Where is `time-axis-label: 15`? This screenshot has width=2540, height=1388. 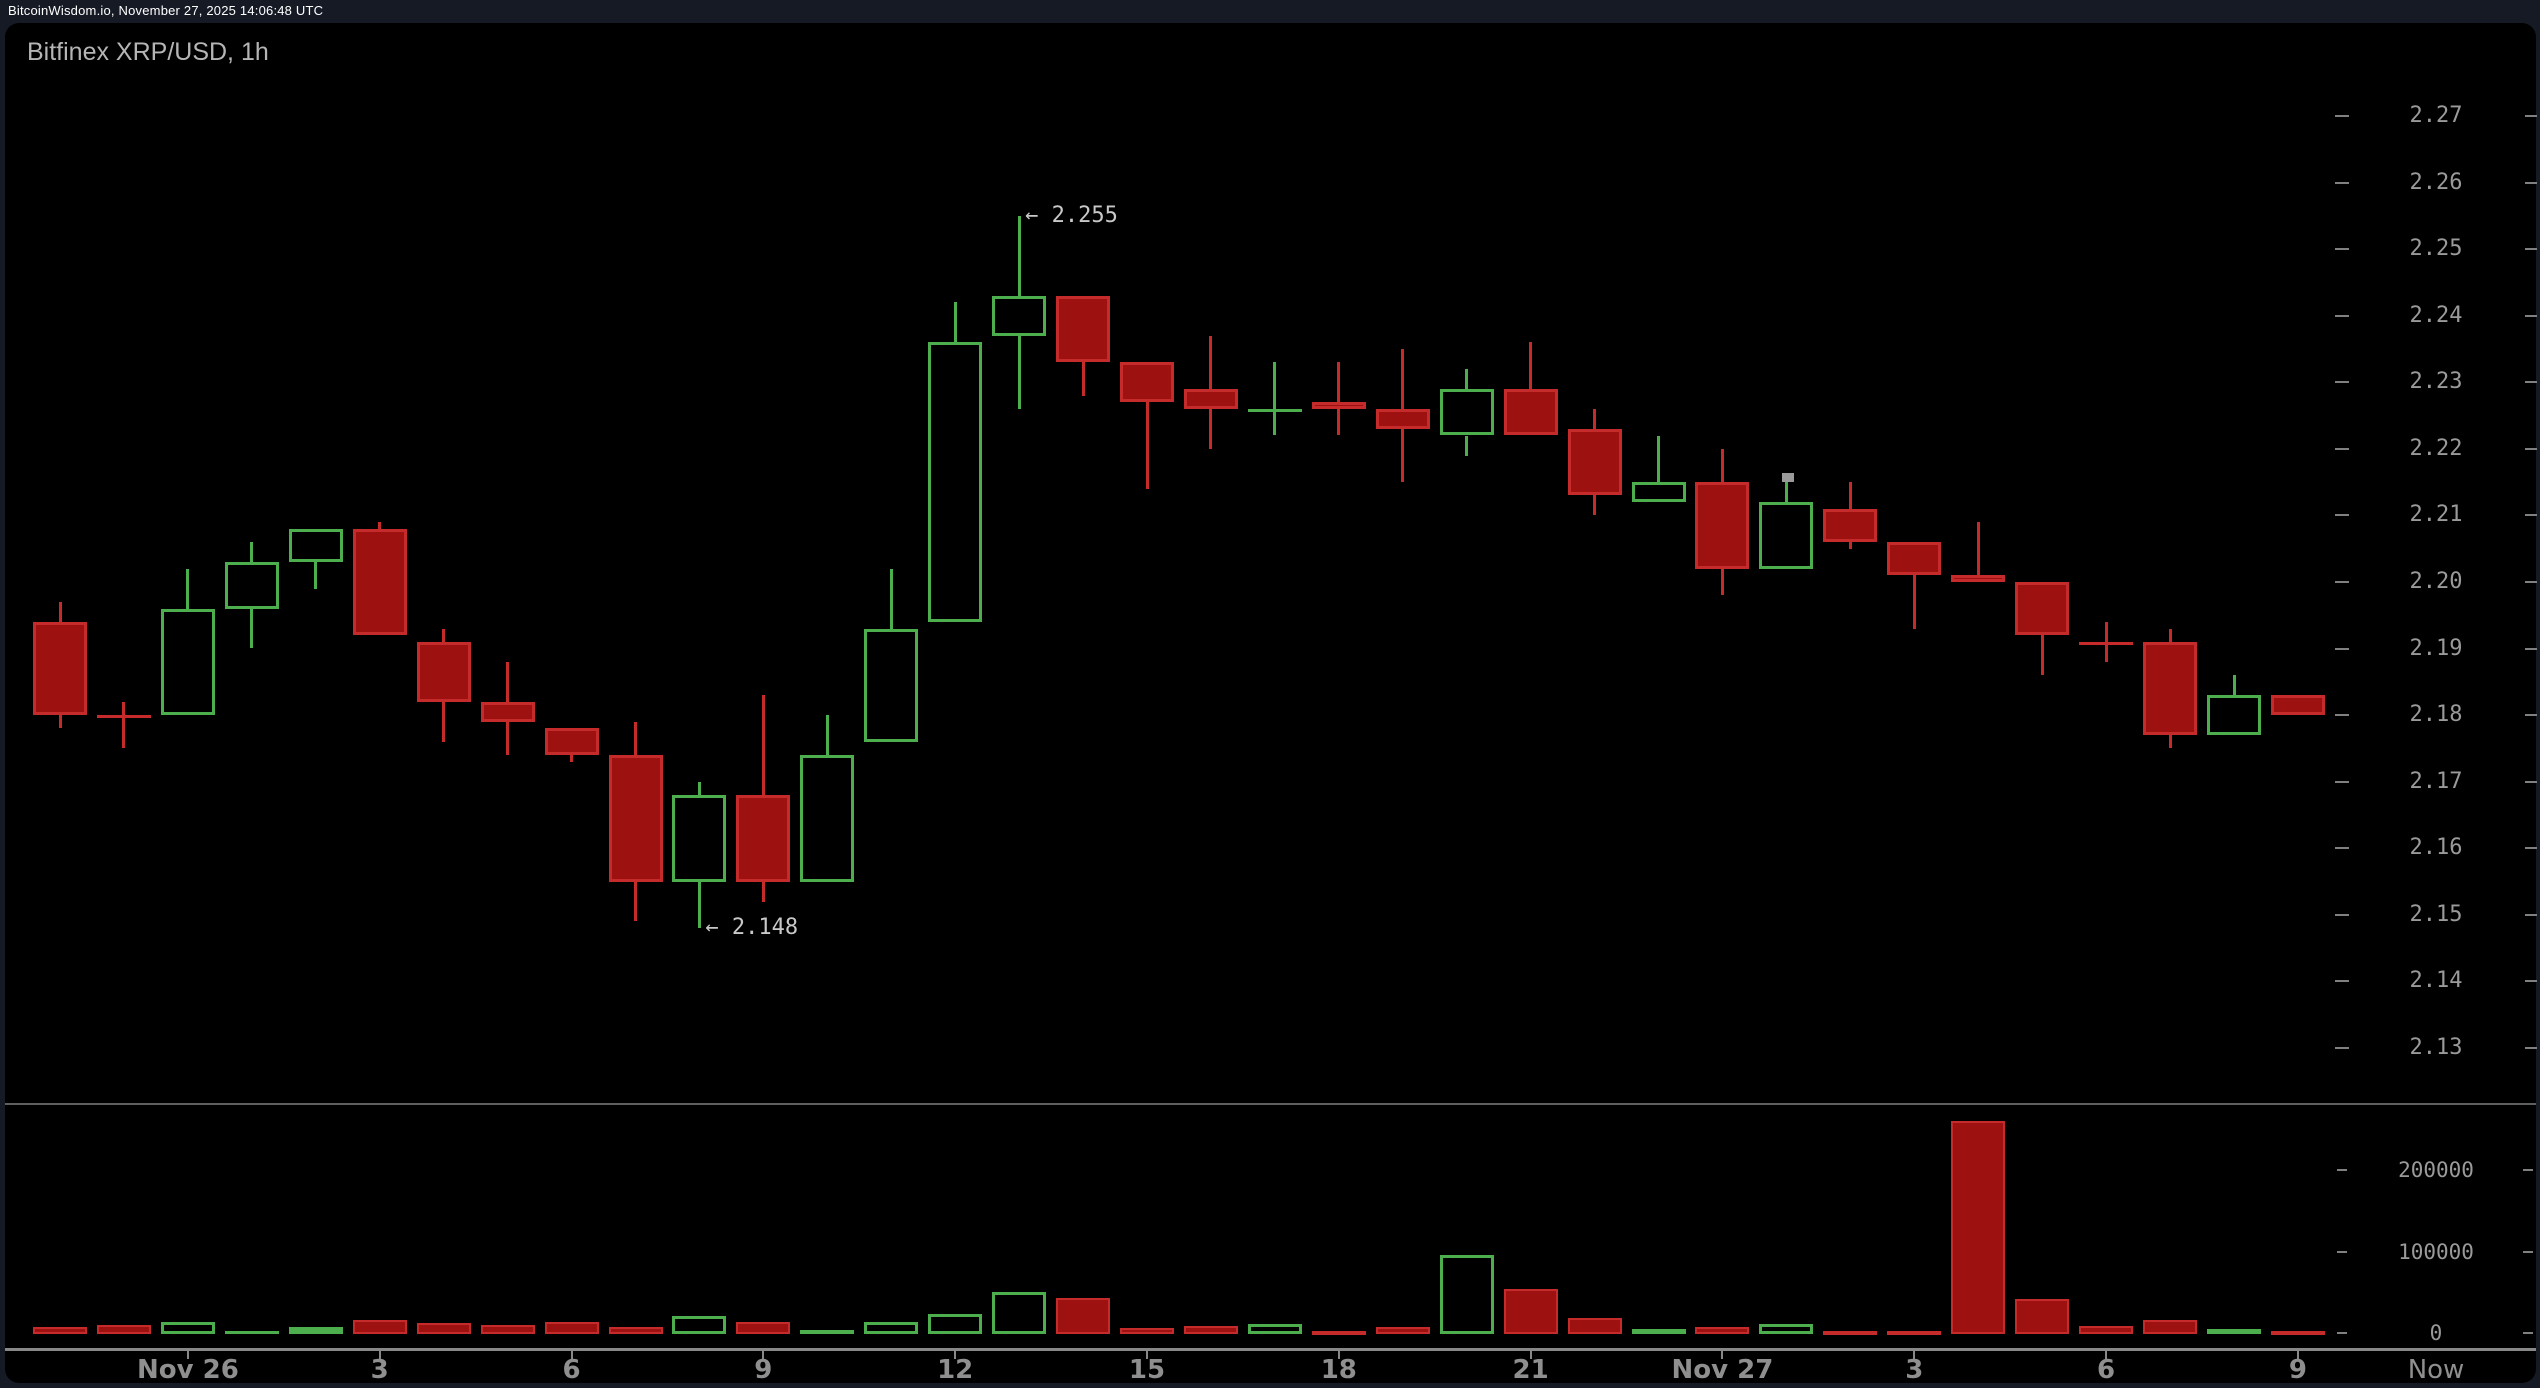 time-axis-label: 15 is located at coordinates (1147, 1370).